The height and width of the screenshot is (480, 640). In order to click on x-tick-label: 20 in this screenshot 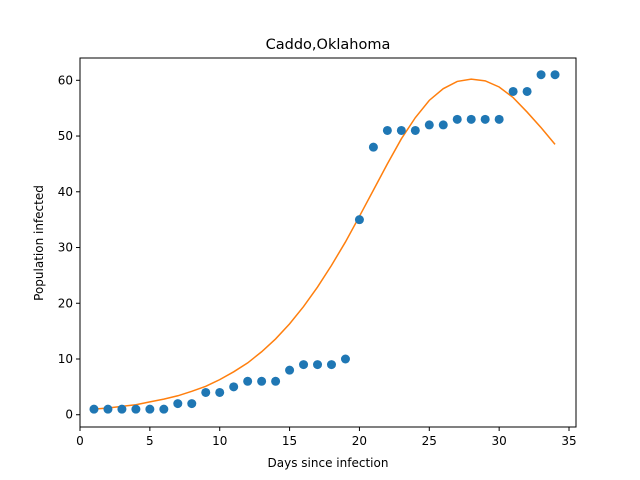, I will do `click(359, 441)`.